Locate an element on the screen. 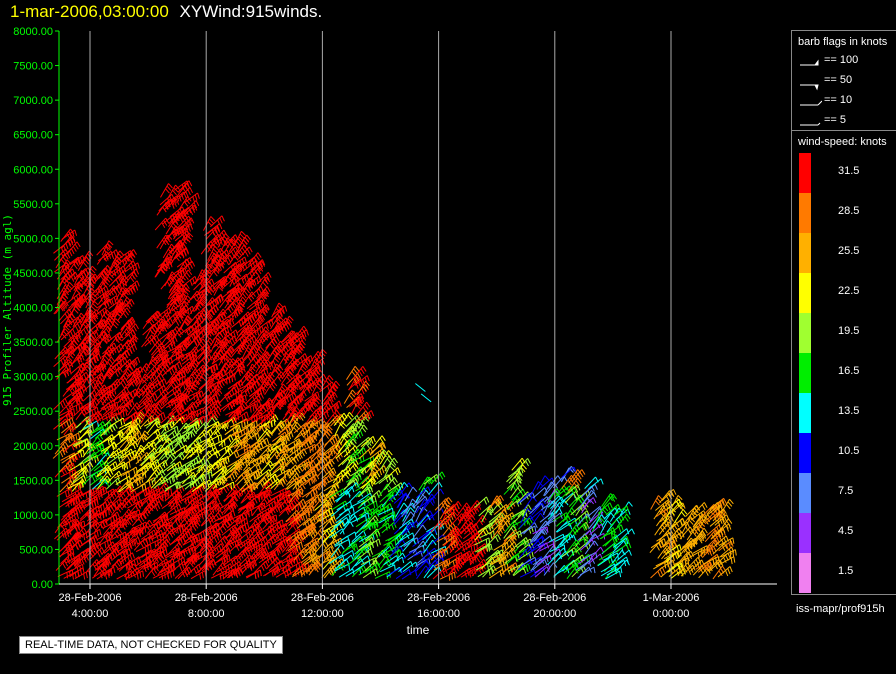 The height and width of the screenshot is (674, 896). x-tick-date: 1-Mar-2006 is located at coordinates (671, 598).